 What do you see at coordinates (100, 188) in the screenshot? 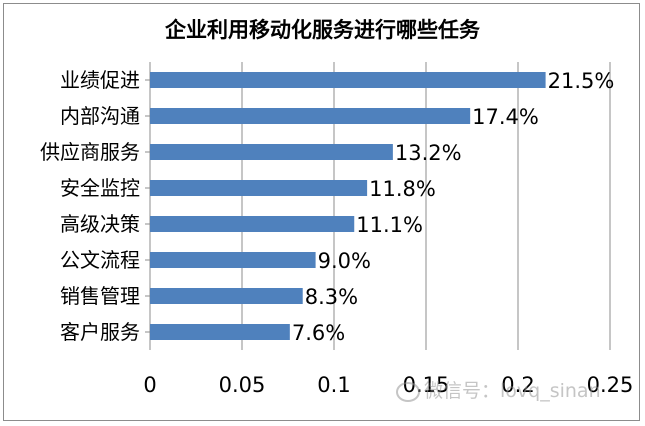
I see `category-label: 安全监控` at bounding box center [100, 188].